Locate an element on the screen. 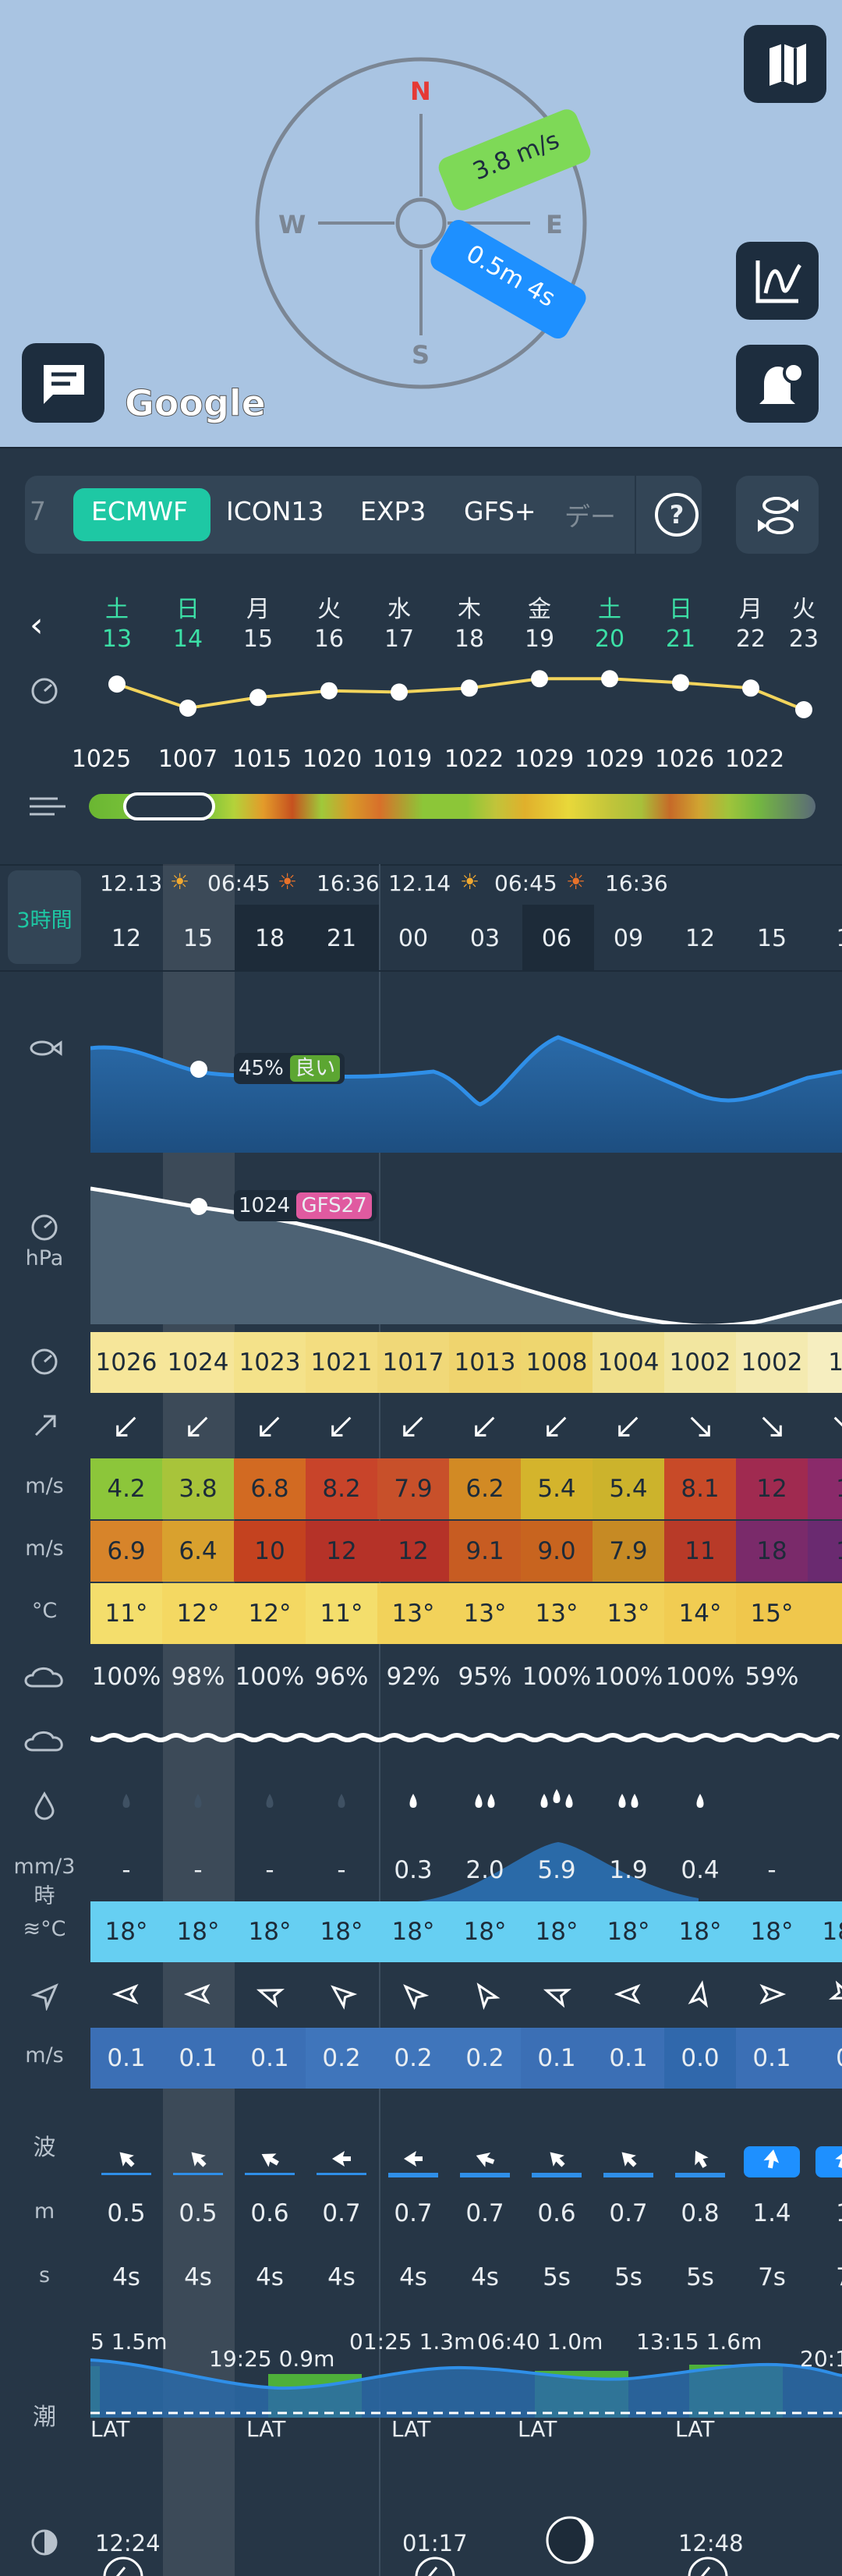 This screenshot has width=842, height=2576. model-ecmwf: ECMWF is located at coordinates (139, 511).